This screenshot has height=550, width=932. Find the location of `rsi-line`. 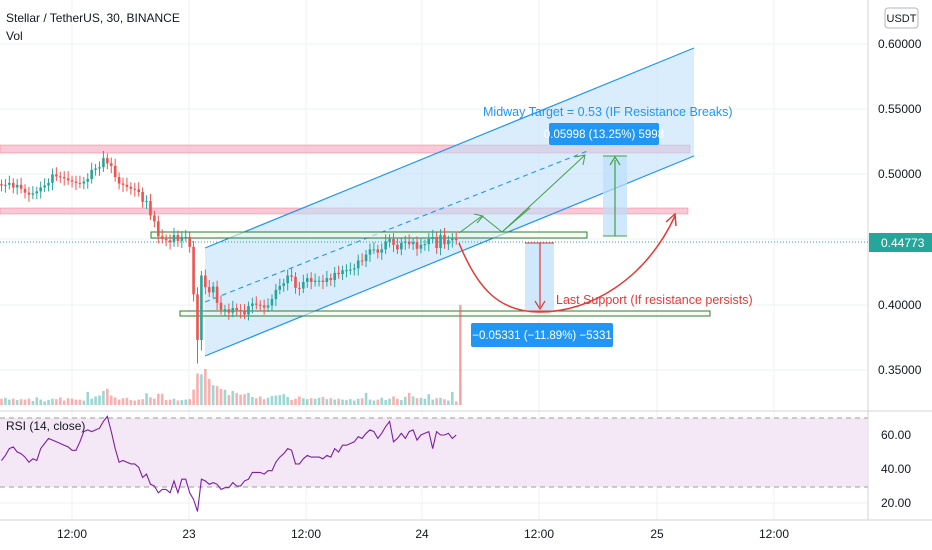

rsi-line is located at coordinates (229, 463).